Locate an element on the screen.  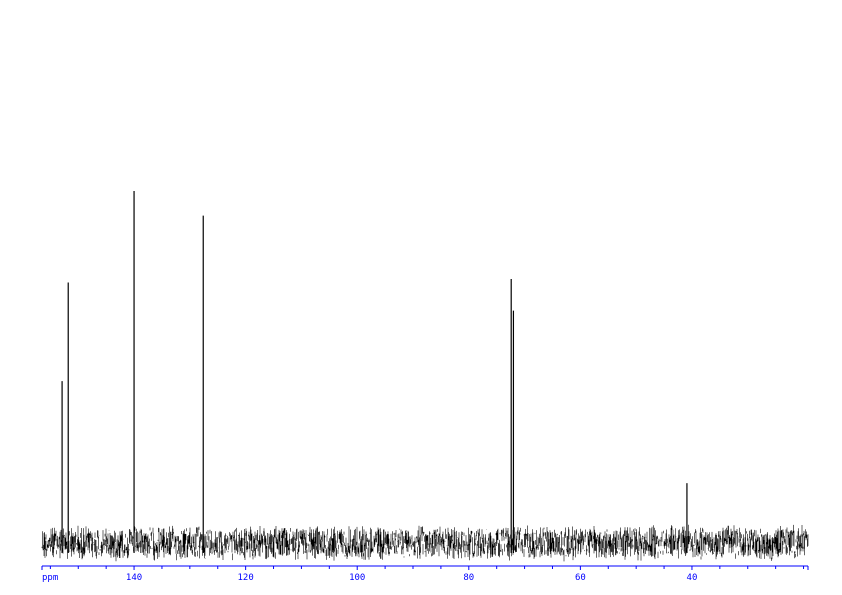
x-tick-label: 60 is located at coordinates (580, 578).